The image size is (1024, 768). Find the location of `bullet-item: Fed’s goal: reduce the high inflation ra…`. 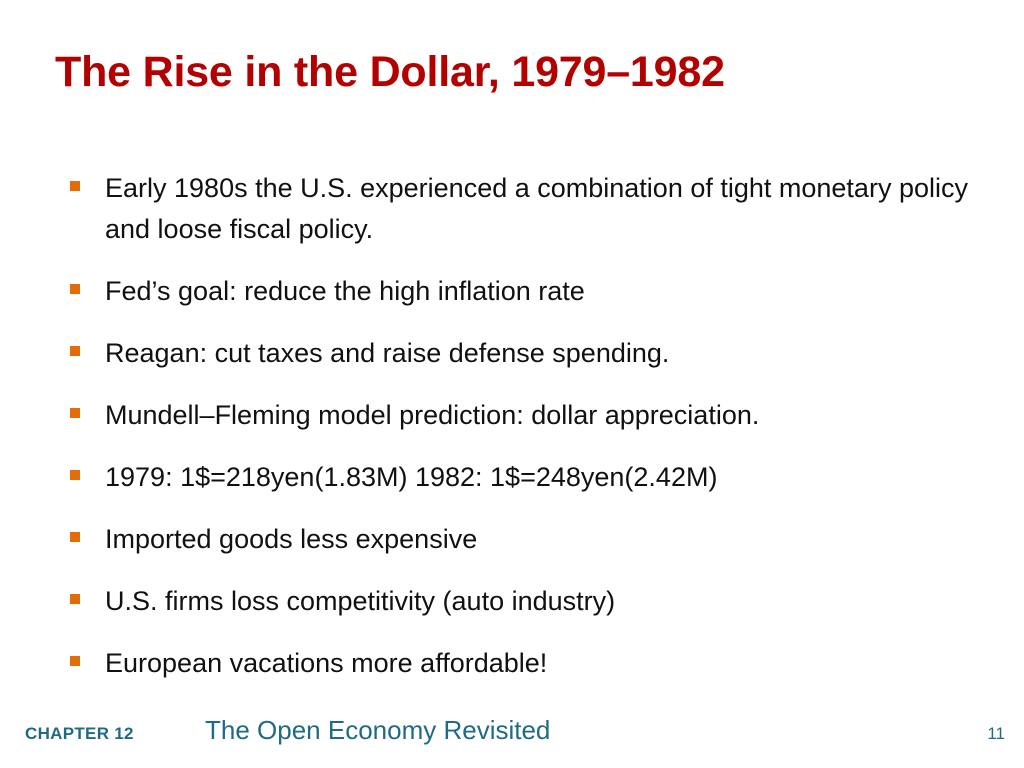

bullet-item: Fed’s goal: reduce the high inflation ra… is located at coordinates (520, 291).